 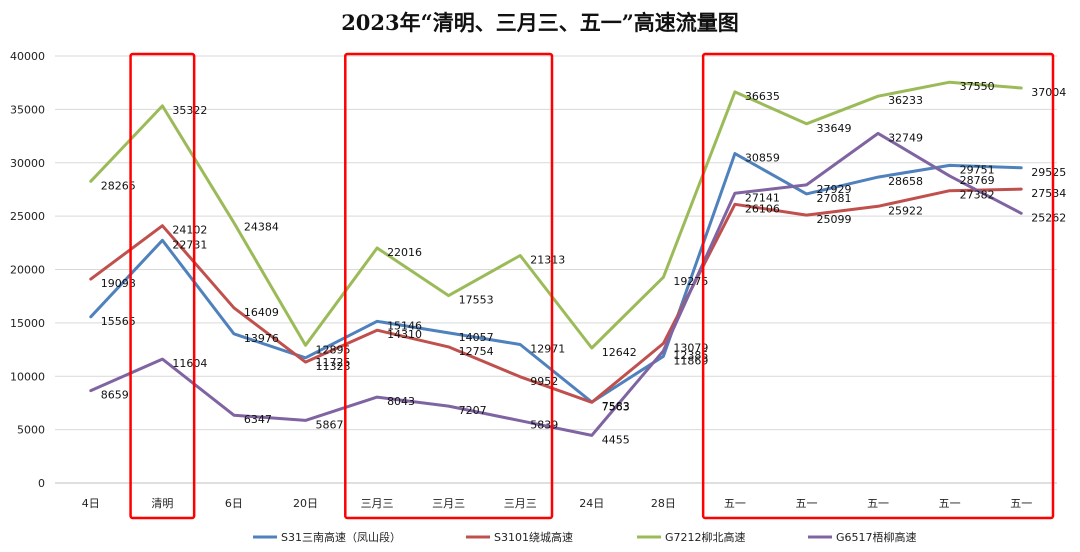 I want to click on y-tick-label: 5000, so click(x=31, y=430).